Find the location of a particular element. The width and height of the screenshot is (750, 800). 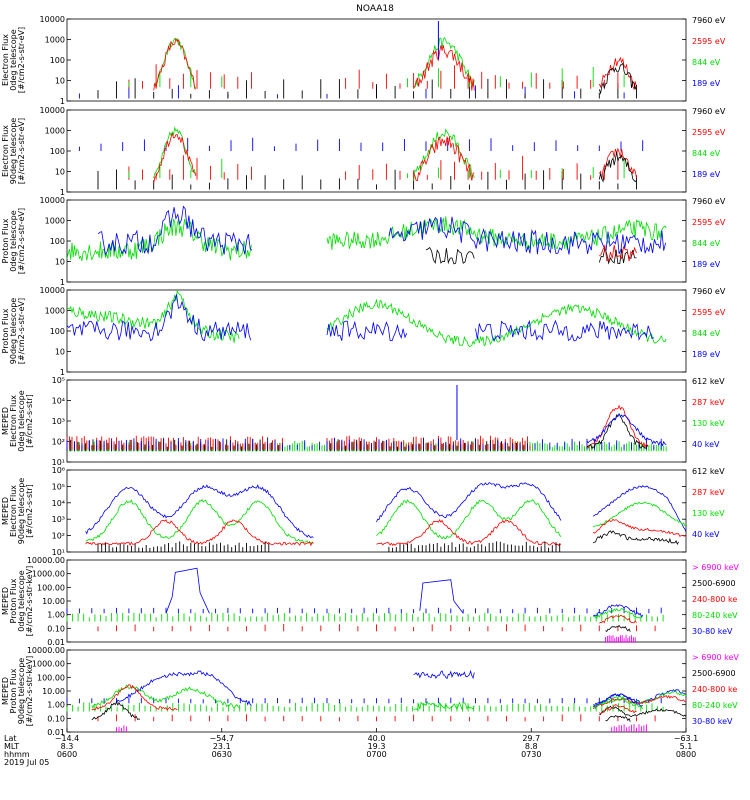

y-tick-label: 10⁶ is located at coordinates (58, 470).